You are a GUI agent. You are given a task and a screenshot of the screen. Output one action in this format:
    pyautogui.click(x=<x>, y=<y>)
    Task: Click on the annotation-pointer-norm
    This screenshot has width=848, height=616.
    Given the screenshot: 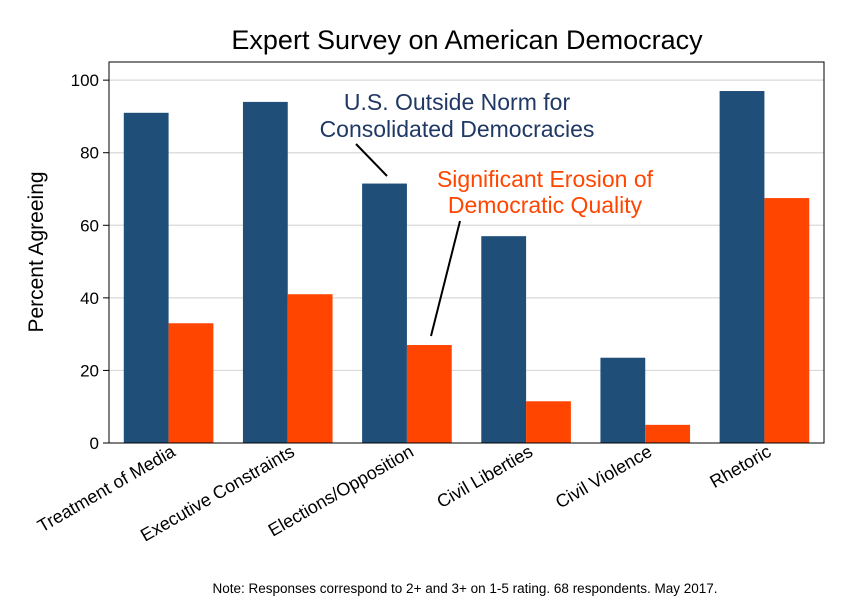 What is the action you would take?
    pyautogui.click(x=371, y=160)
    